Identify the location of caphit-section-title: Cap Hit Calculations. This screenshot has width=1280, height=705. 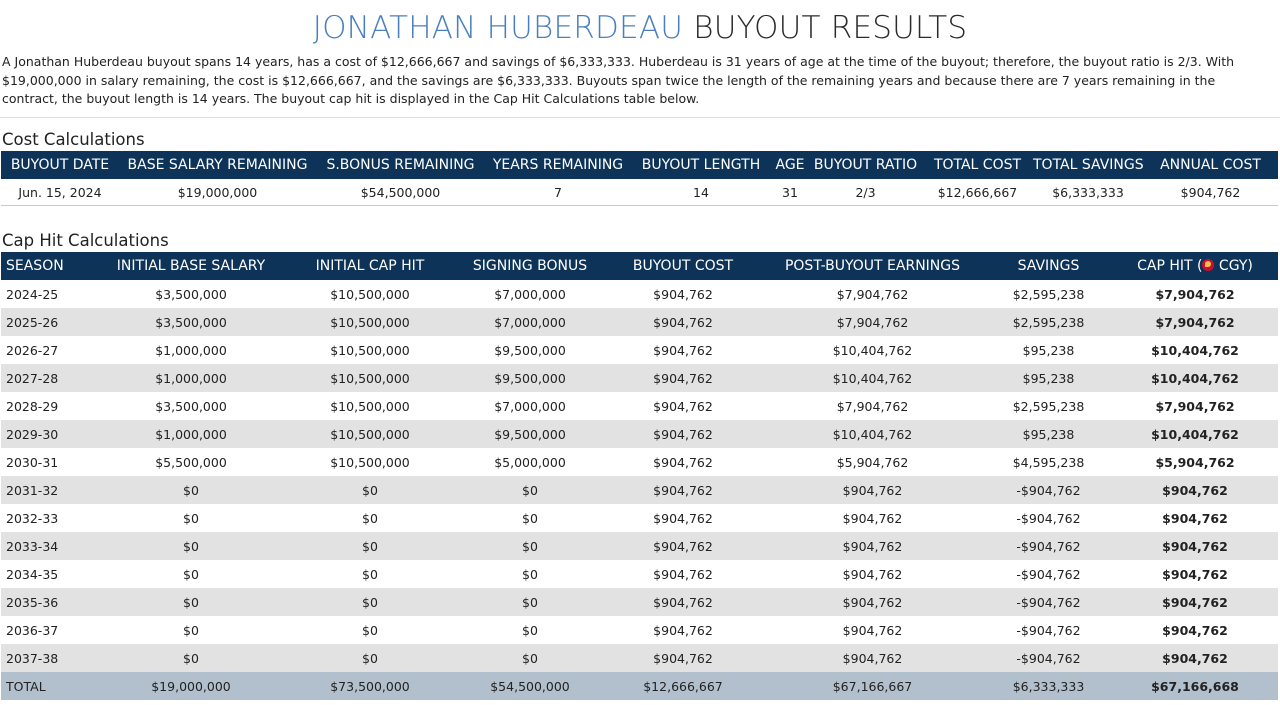
(85, 240).